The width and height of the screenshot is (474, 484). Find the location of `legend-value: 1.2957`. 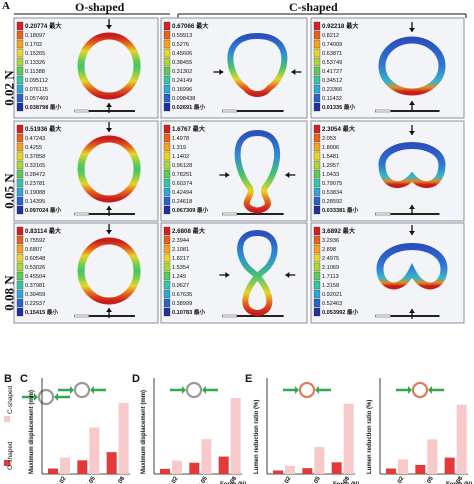

legend-value: 1.2957 is located at coordinates (330, 166).